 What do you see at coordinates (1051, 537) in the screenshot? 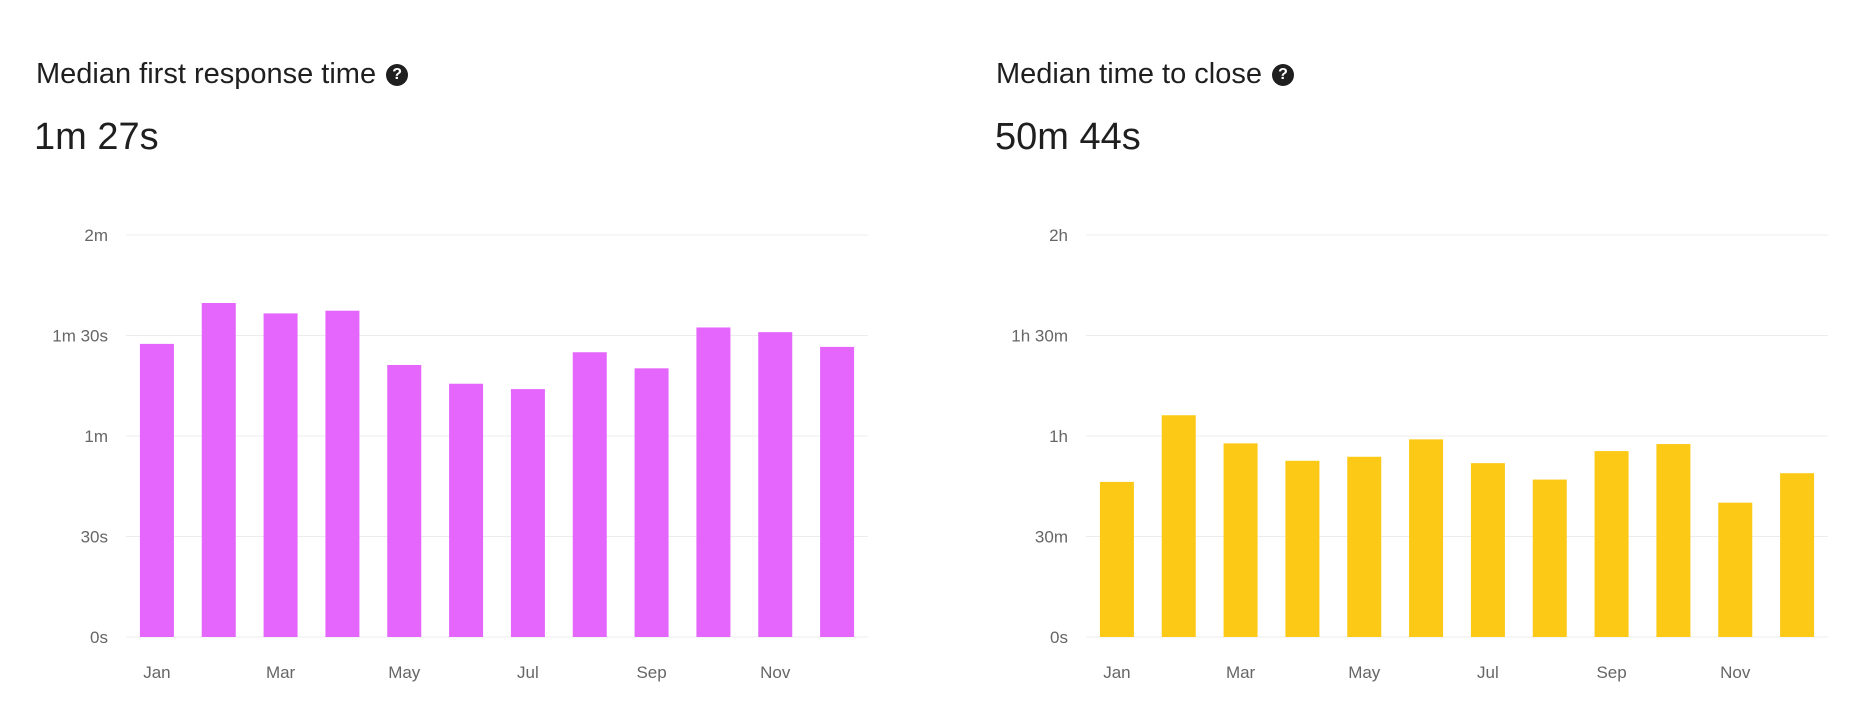
I see `y-tick-label: 30m` at bounding box center [1051, 537].